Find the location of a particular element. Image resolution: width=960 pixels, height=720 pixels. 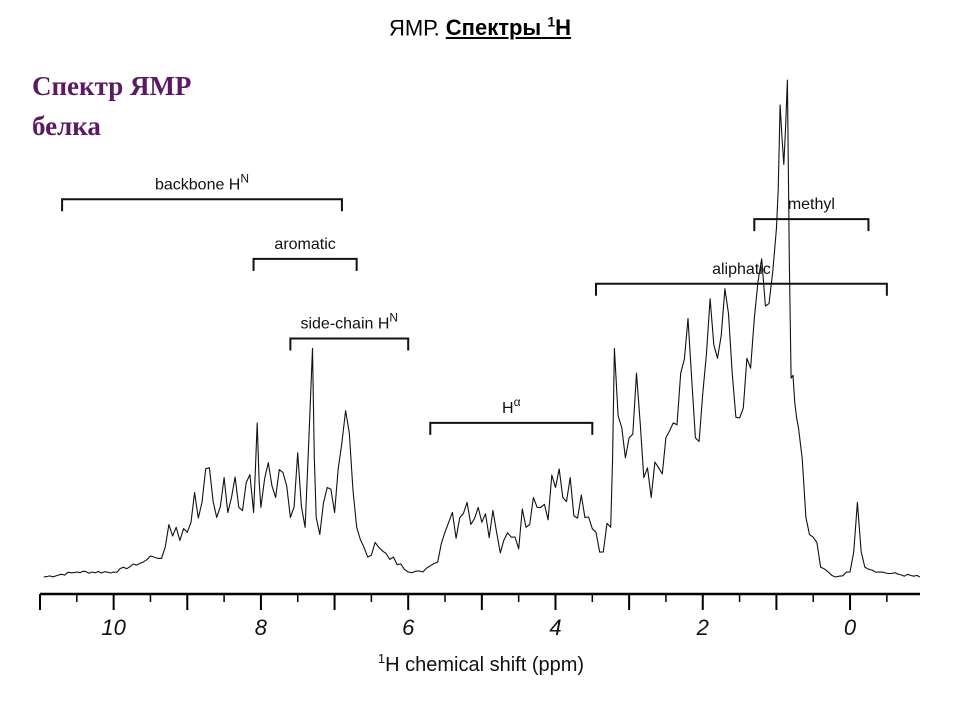

title-main: Спектры 1H is located at coordinates (508, 27).